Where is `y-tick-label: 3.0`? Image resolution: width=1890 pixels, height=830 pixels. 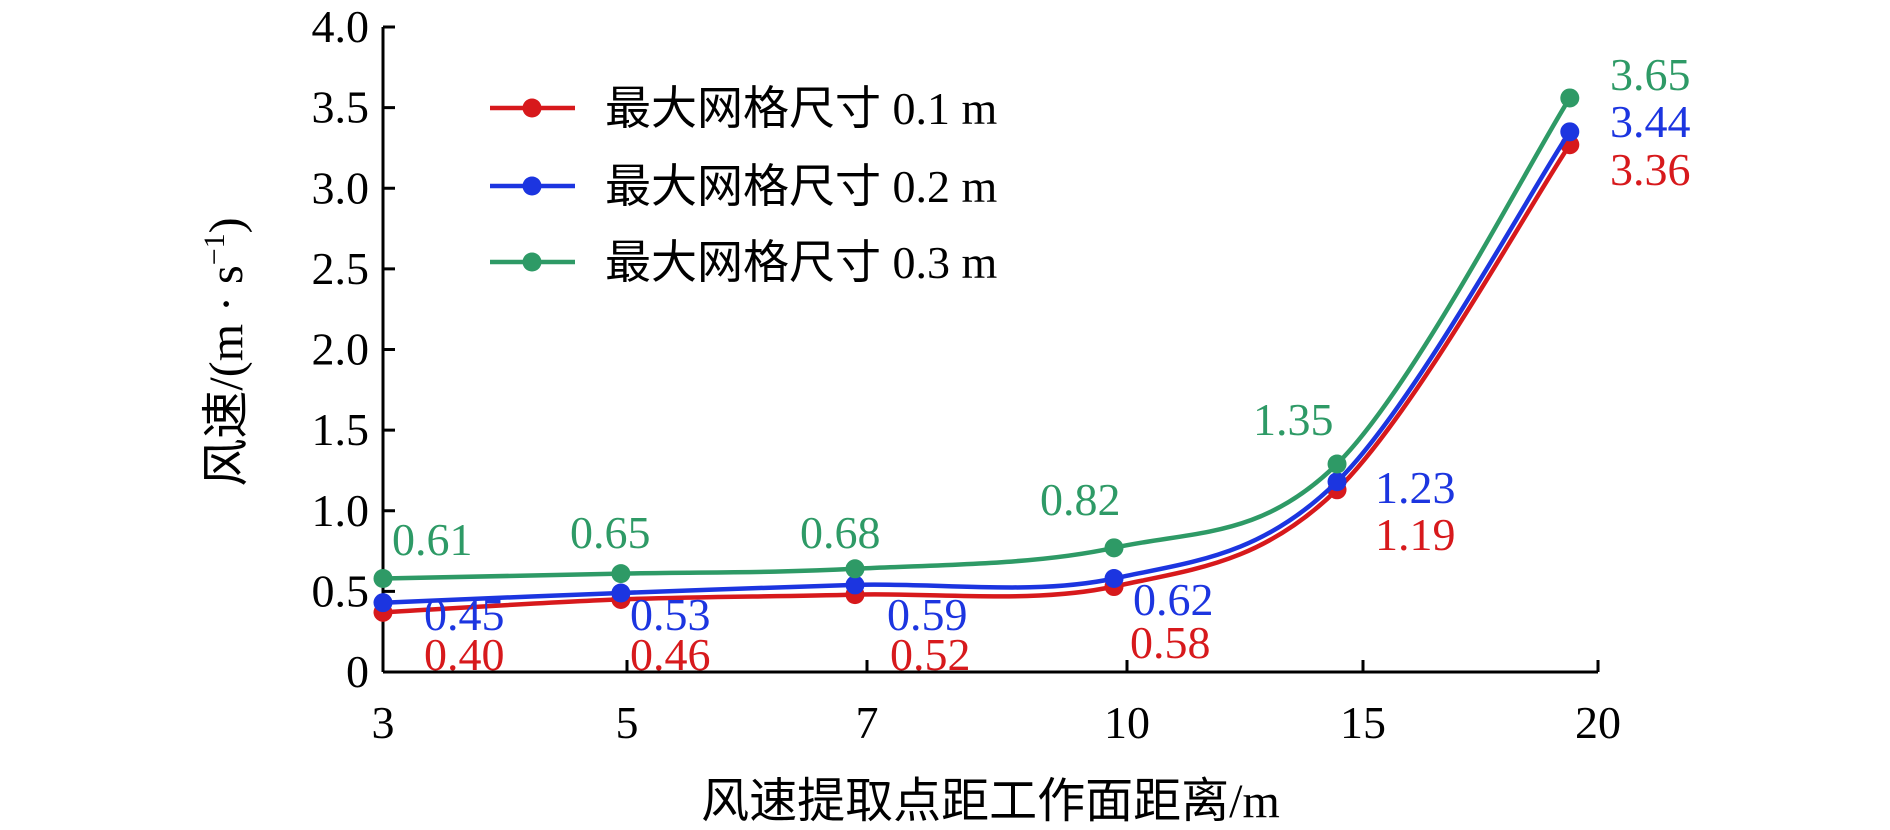
y-tick-label: 3.0 is located at coordinates (341, 187).